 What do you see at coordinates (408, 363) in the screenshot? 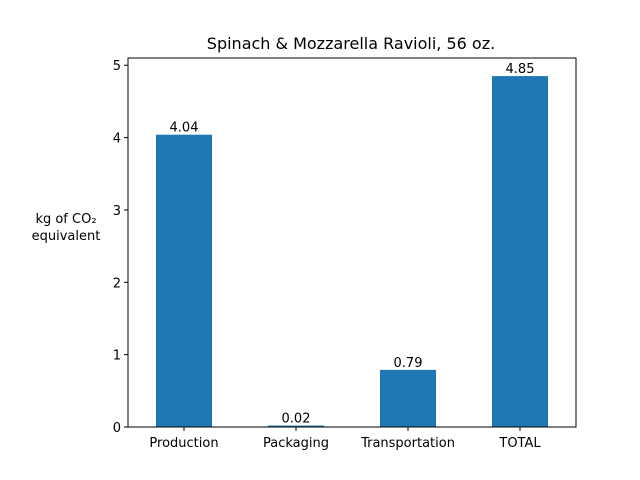
I see `data-label: 0.79` at bounding box center [408, 363].